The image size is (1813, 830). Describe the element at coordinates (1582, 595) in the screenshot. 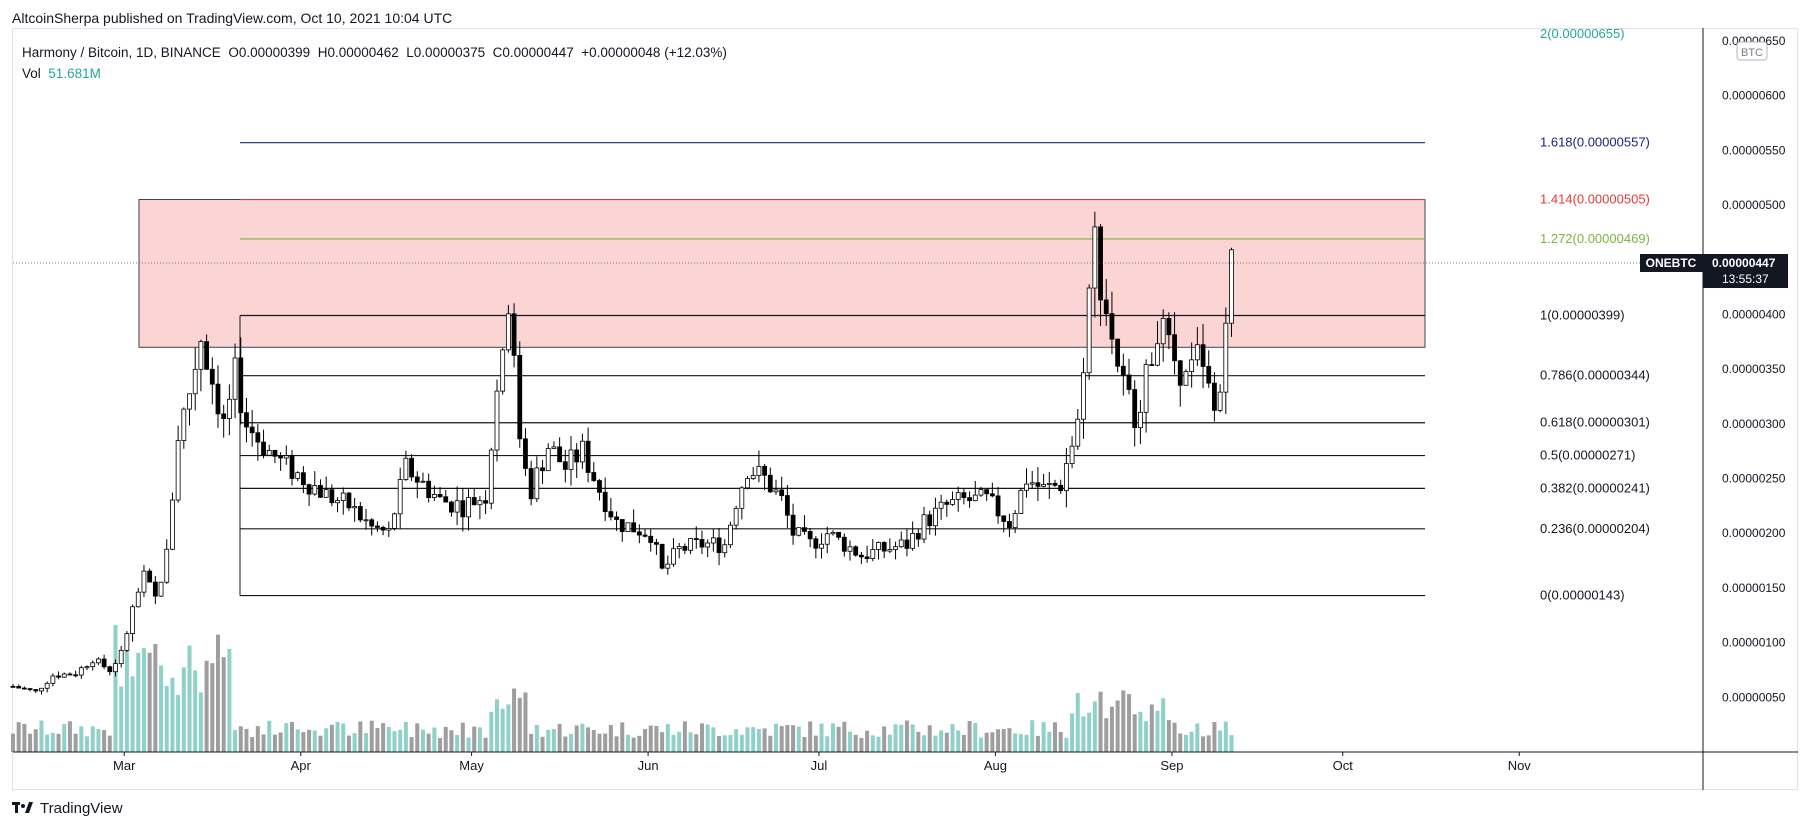

I see `fib-level-label: 0(0.00000143)` at that location.